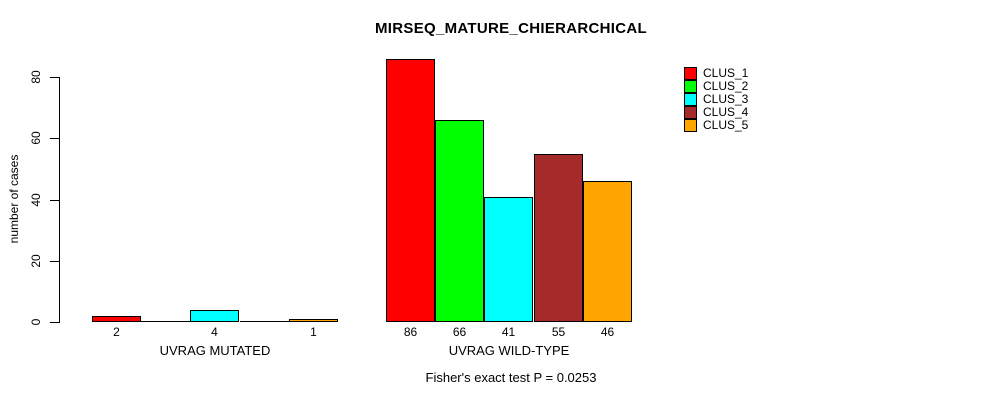 The height and width of the screenshot is (400, 990). I want to click on legend-label-clus-4: CLUS_4, so click(726, 112).